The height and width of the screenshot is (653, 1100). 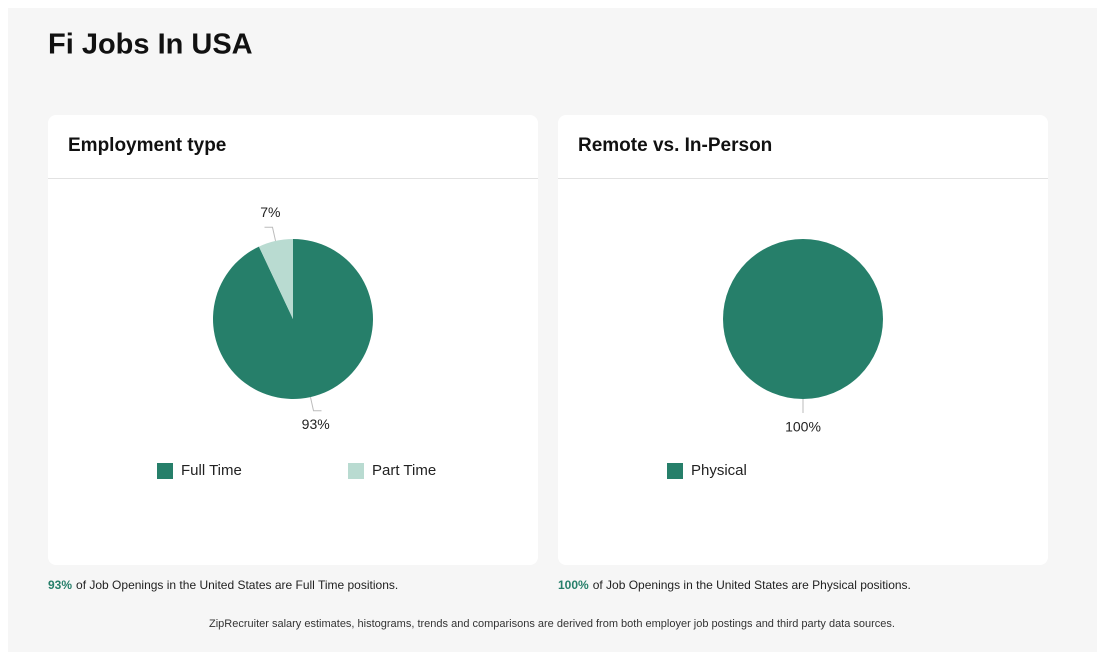 What do you see at coordinates (150, 45) in the screenshot?
I see `page-title: Fi Jobs In USA` at bounding box center [150, 45].